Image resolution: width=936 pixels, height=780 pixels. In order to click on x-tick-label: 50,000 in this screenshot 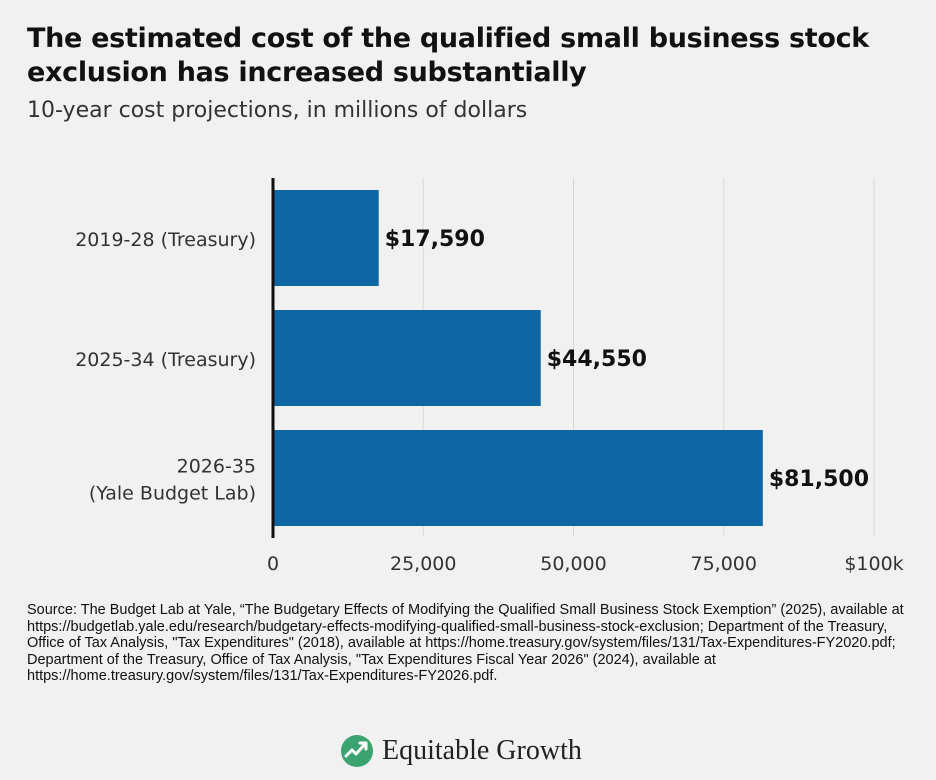, I will do `click(573, 564)`.